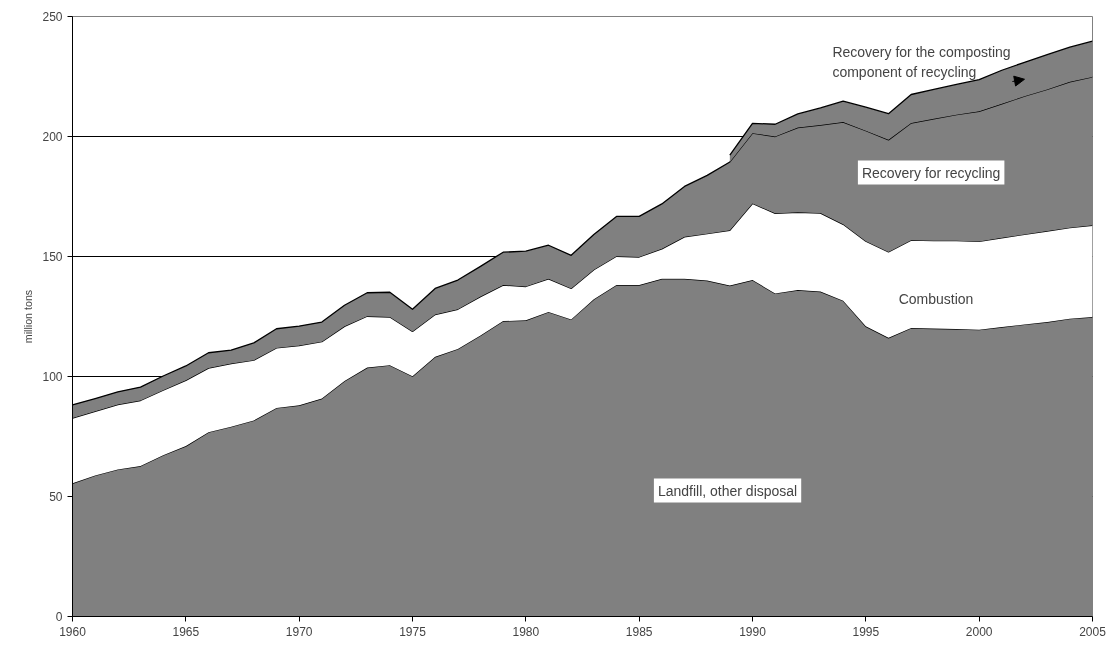 This screenshot has width=1114, height=646. What do you see at coordinates (526, 631) in the screenshot?
I see `x-tick-label: 1980` at bounding box center [526, 631].